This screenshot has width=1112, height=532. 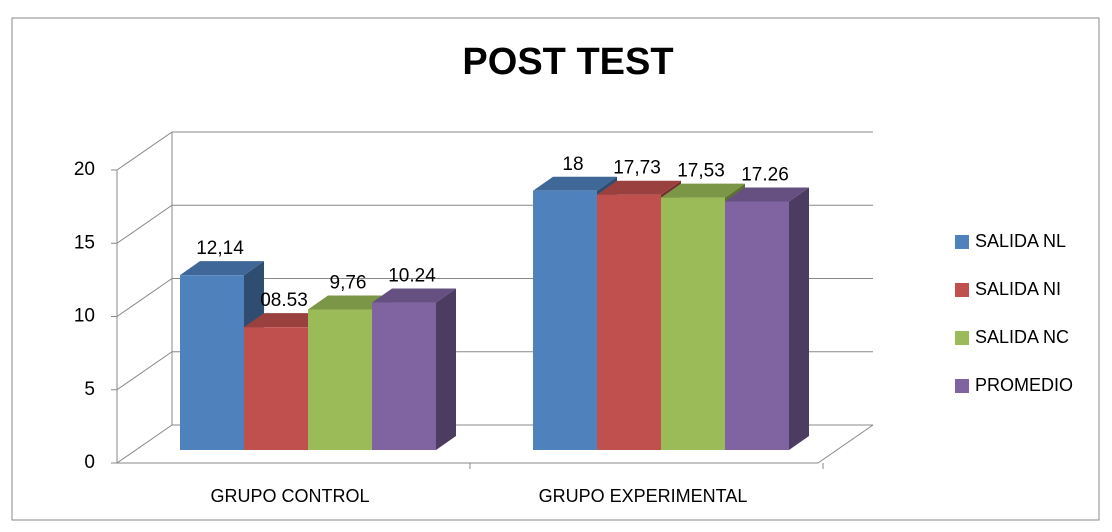 I want to click on data-label: 17.26, so click(x=765, y=174).